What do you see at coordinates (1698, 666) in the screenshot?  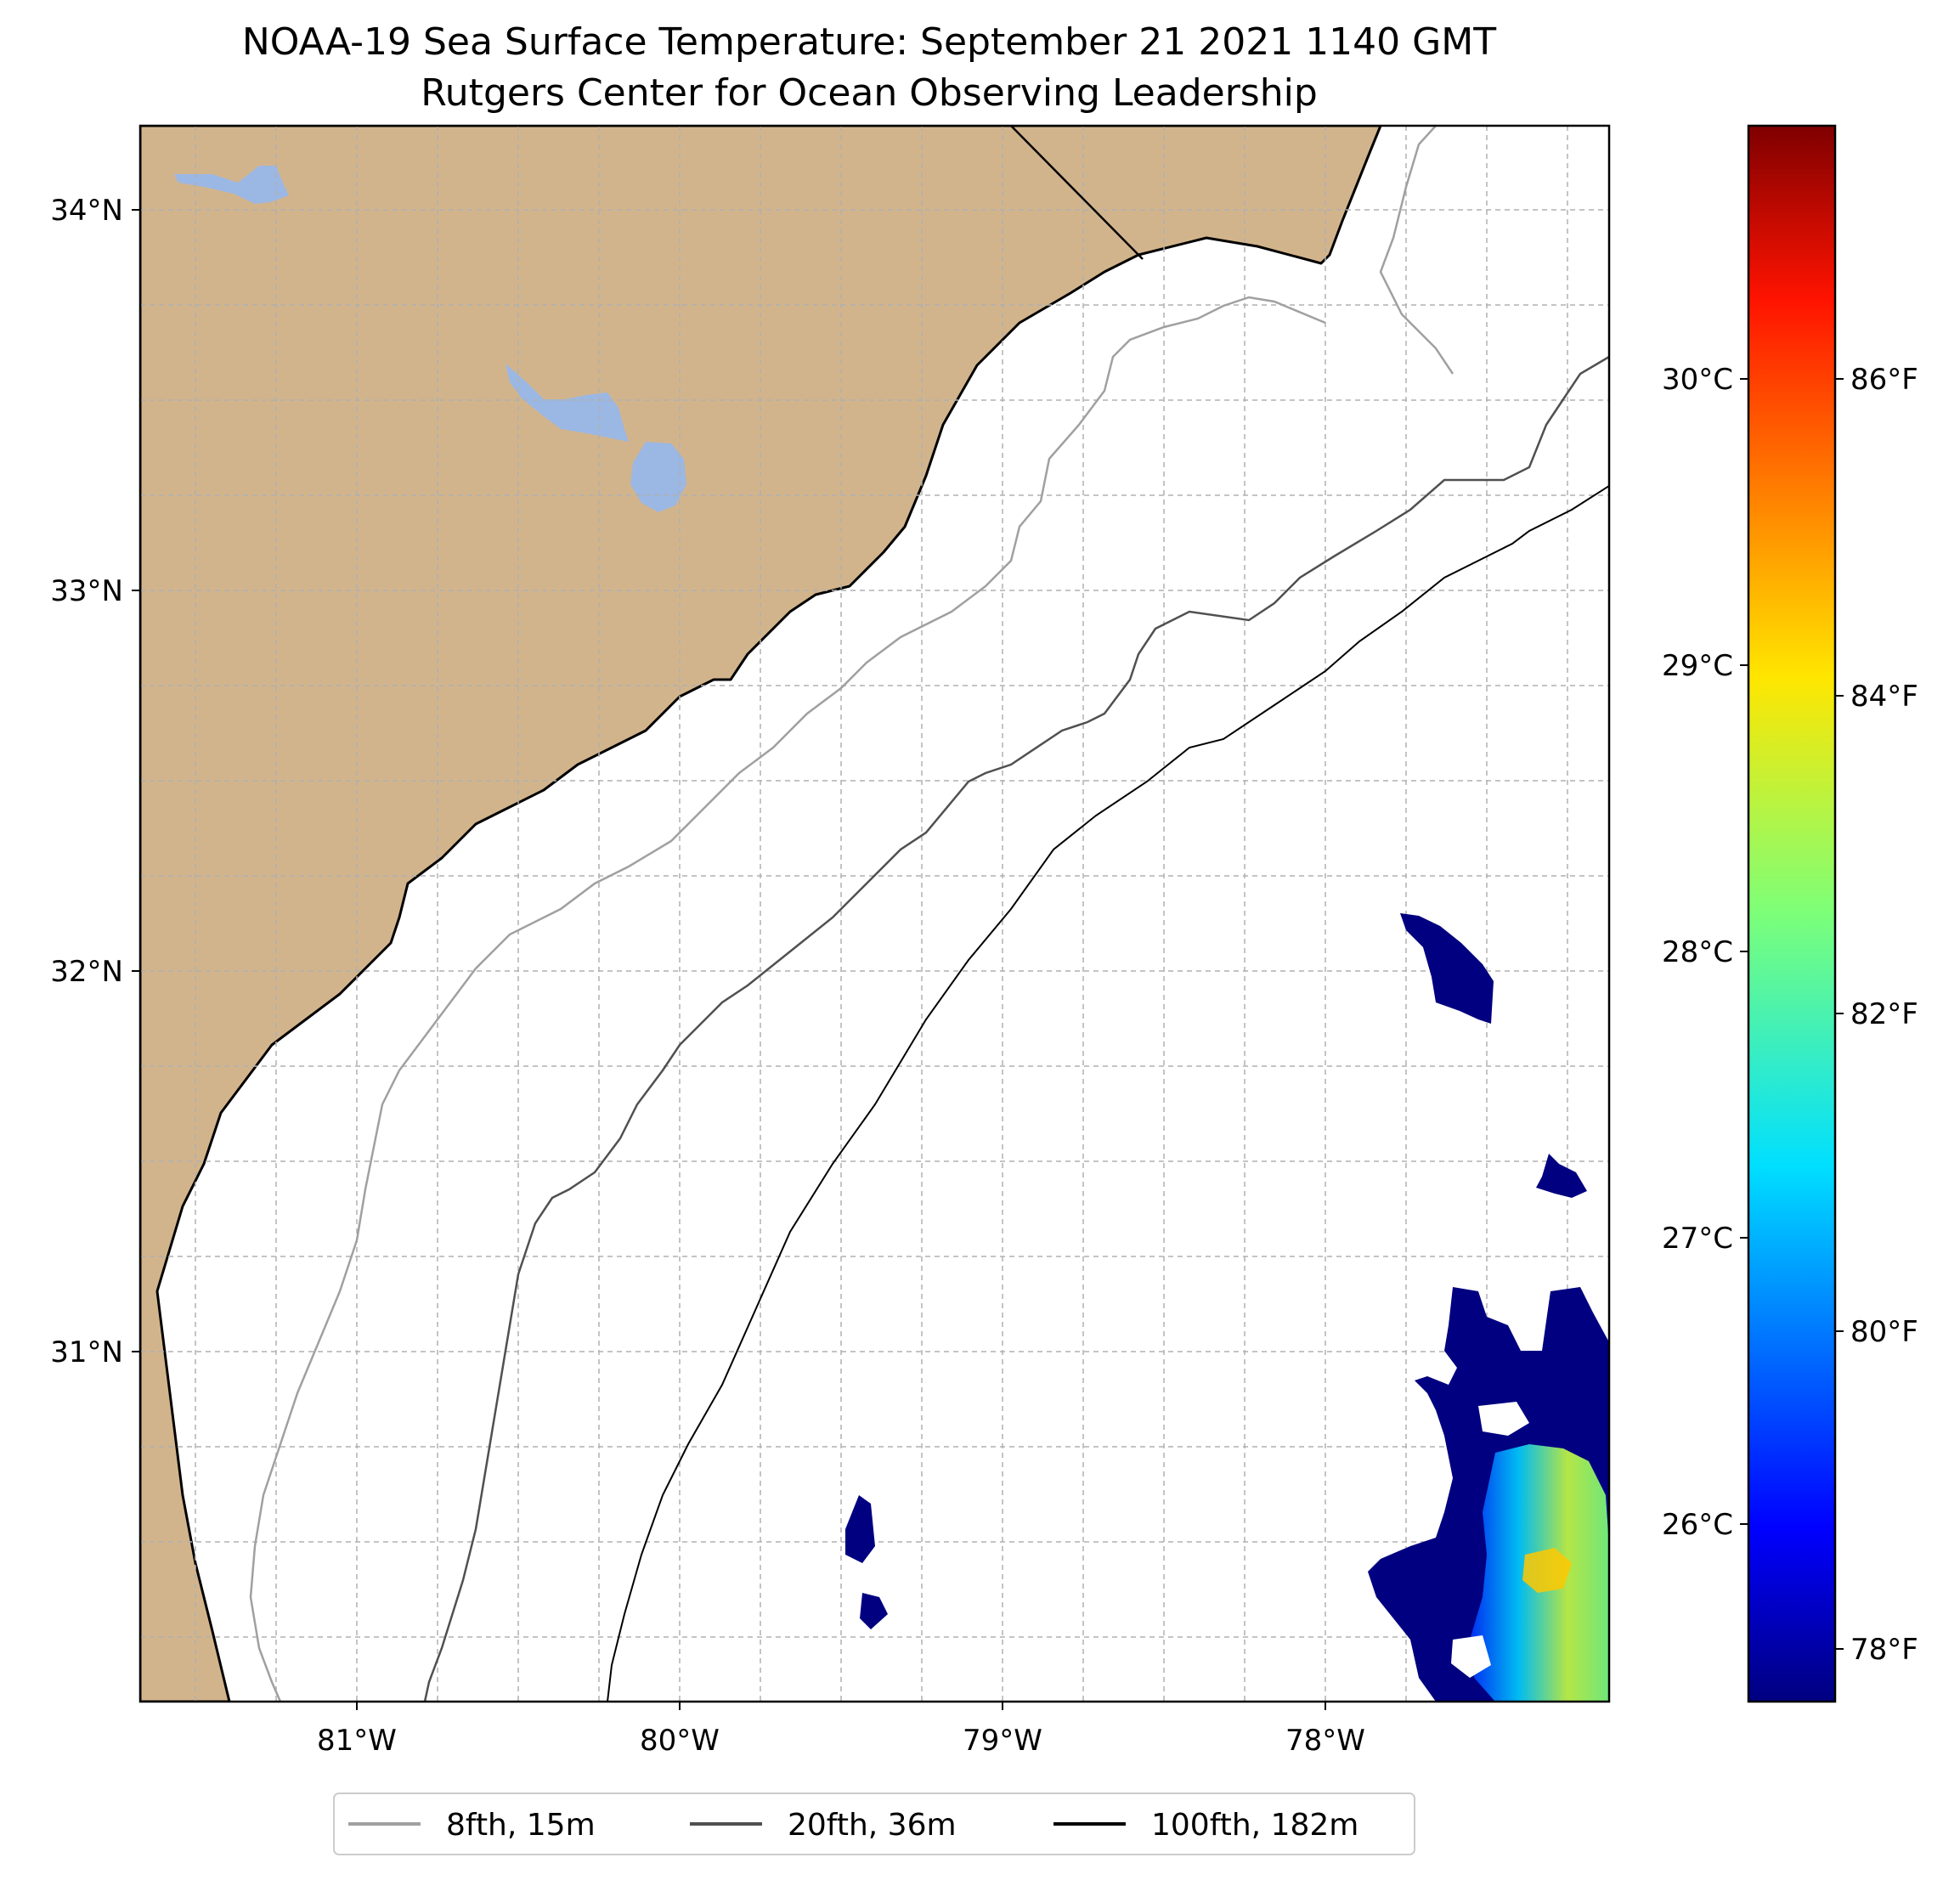 I see `colorbar-celsius-label: 29°C` at bounding box center [1698, 666].